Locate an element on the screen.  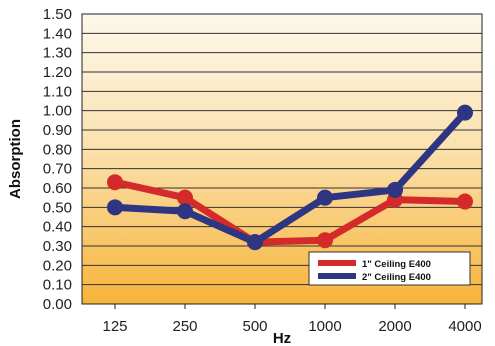
y-tick-label: 0.30 is located at coordinates (57, 246).